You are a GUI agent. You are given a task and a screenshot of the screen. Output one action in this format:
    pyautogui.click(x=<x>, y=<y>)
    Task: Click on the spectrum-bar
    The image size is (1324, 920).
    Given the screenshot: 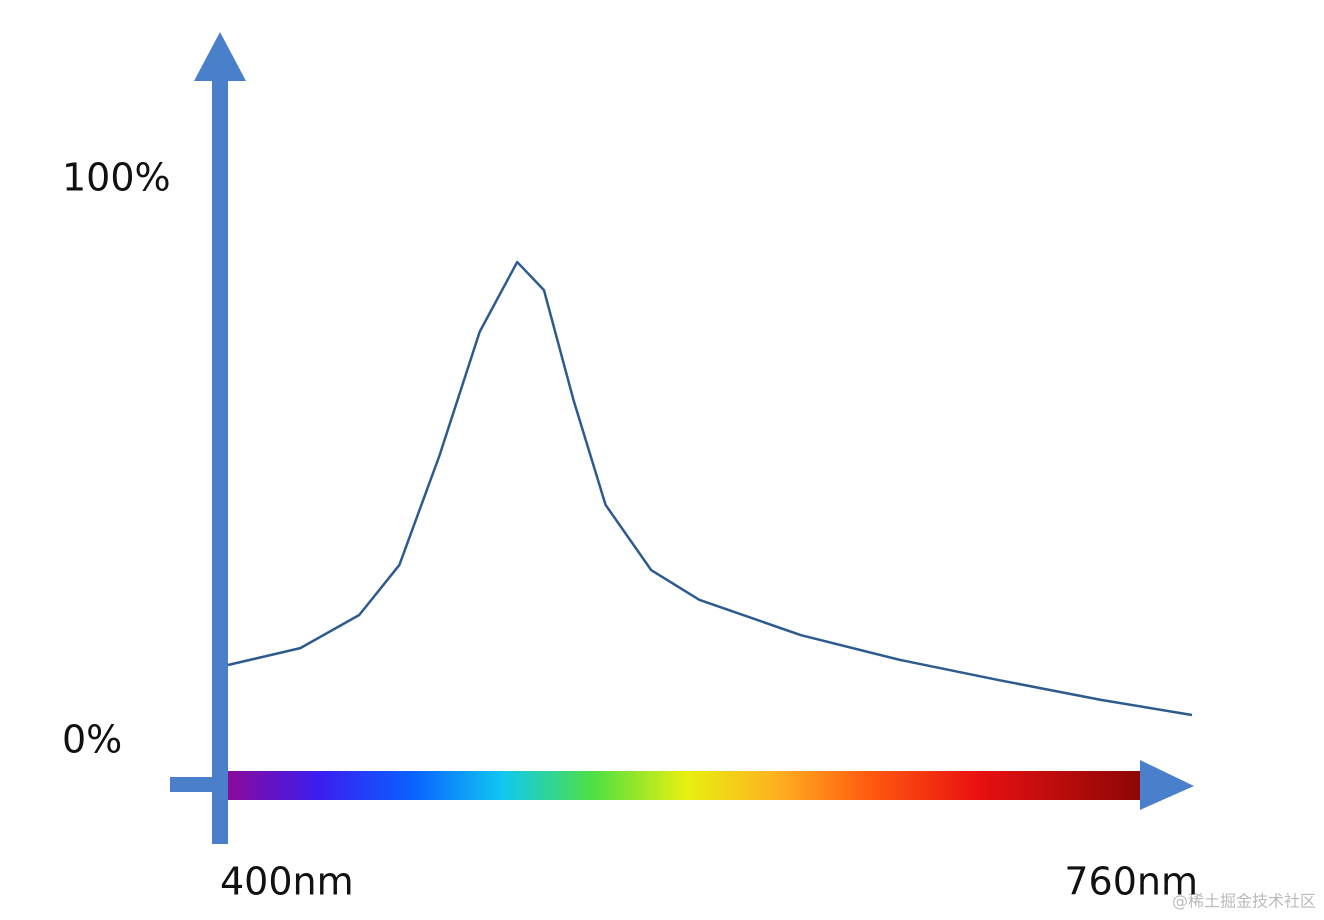 What is the action you would take?
    pyautogui.click(x=686, y=785)
    